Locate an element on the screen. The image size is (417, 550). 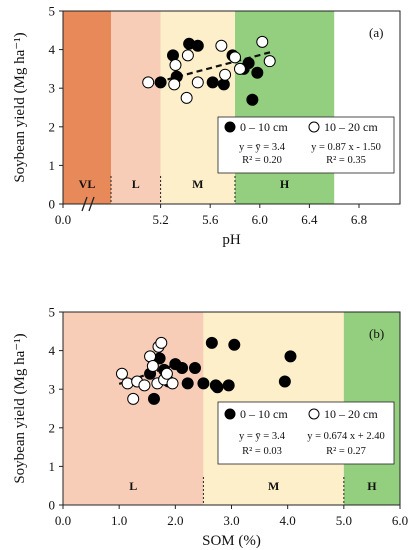
zone-h-band is located at coordinates (285, 107).